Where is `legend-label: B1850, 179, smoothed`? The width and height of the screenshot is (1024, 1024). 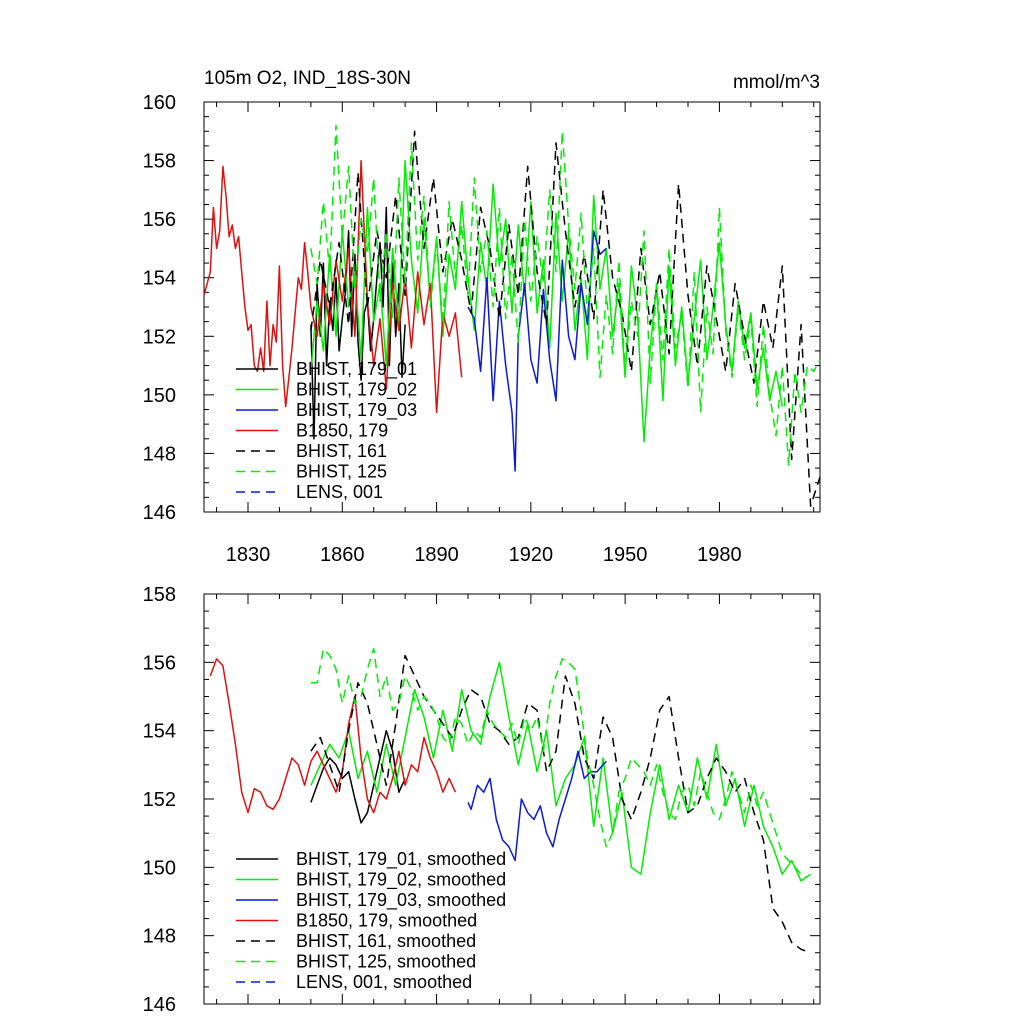
legend-label: B1850, 179, smoothed is located at coordinates (386, 921).